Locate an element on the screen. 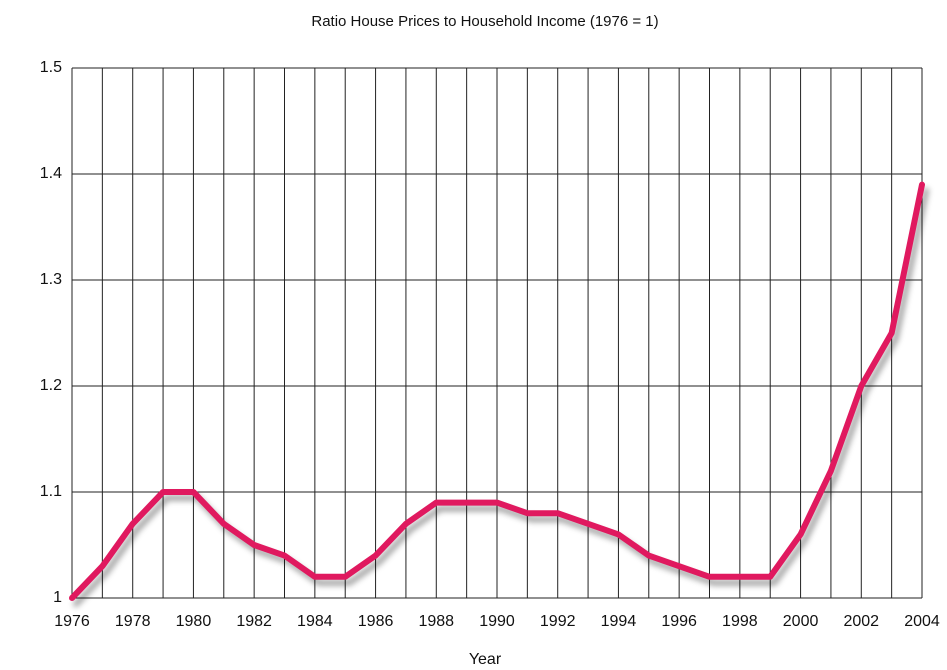 Image resolution: width=947 pixels, height=670 pixels. x-tick-label: 1980 is located at coordinates (194, 621).